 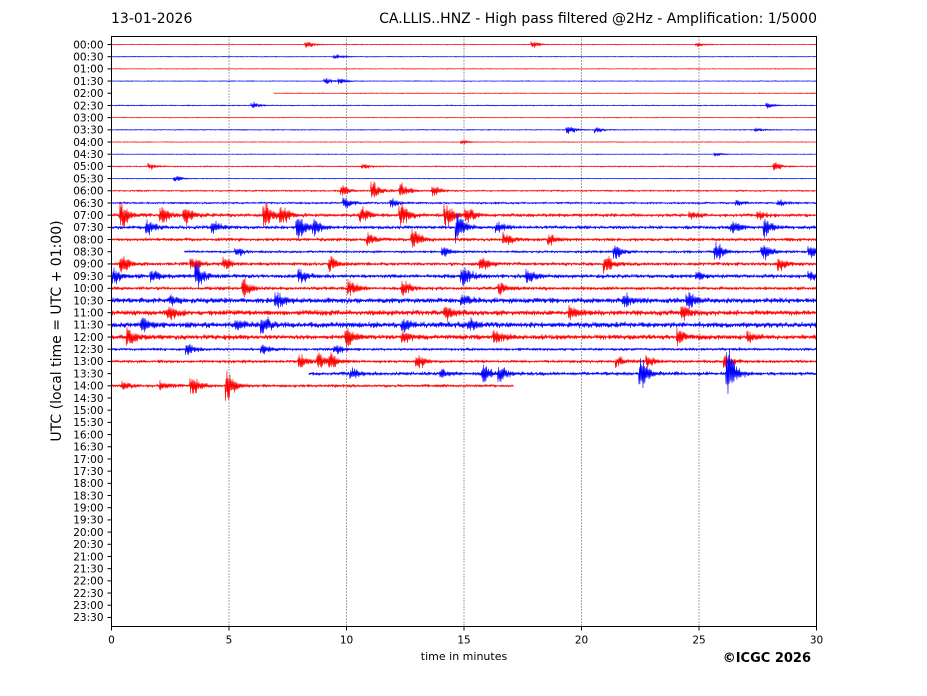 What do you see at coordinates (88, 606) in the screenshot?
I see `y-tick-label: 23:00` at bounding box center [88, 606].